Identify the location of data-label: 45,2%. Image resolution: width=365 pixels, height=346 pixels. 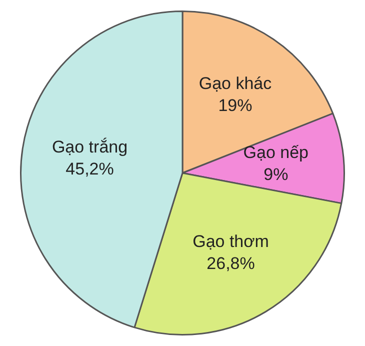
(90, 169).